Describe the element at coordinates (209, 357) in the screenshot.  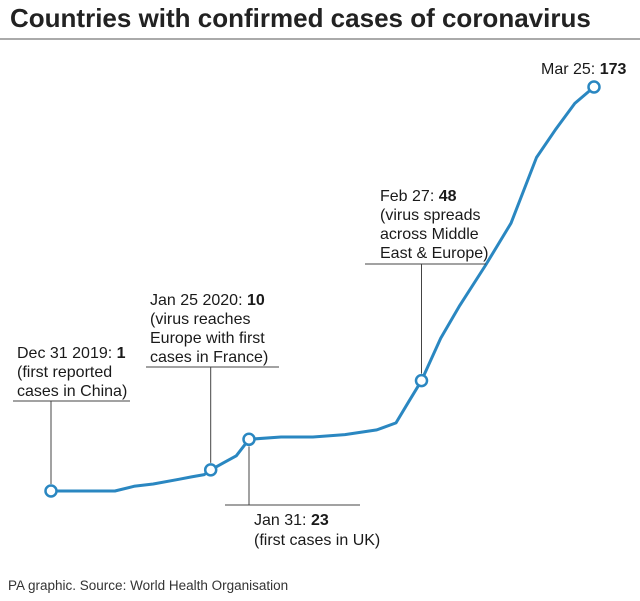
I see `annotation-line: cases in France)` at that location.